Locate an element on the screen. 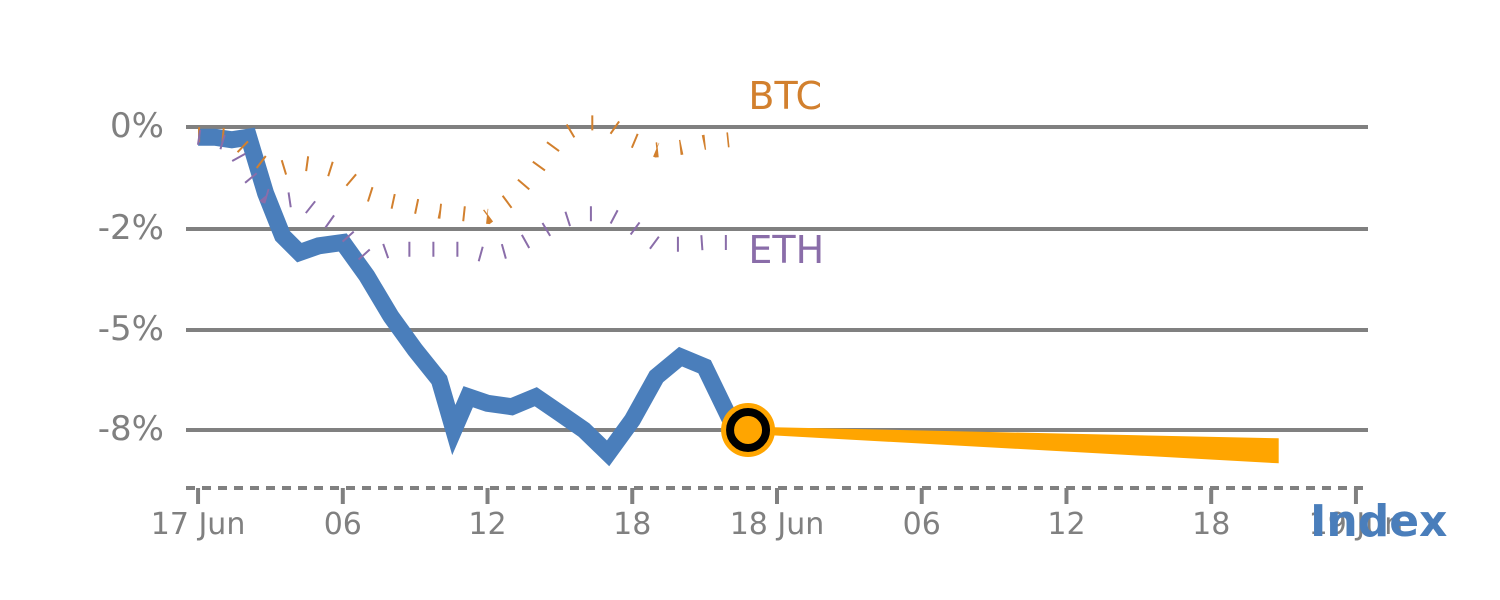  y-tick-label-1: -2% is located at coordinates (130, 228).